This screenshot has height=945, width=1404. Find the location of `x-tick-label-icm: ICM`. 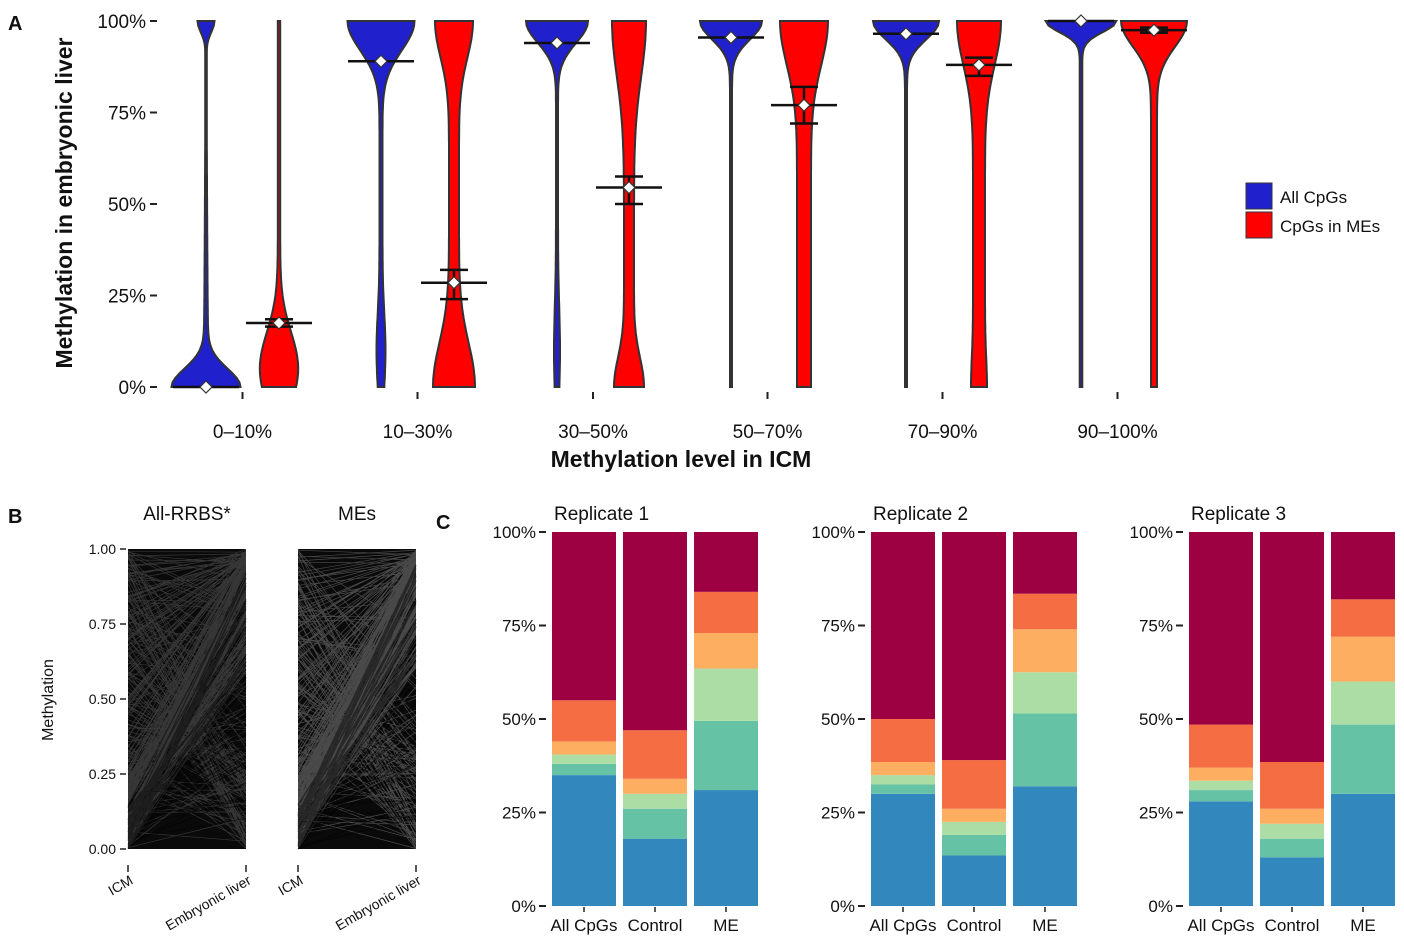

x-tick-label-icm: ICM is located at coordinates (290, 885).